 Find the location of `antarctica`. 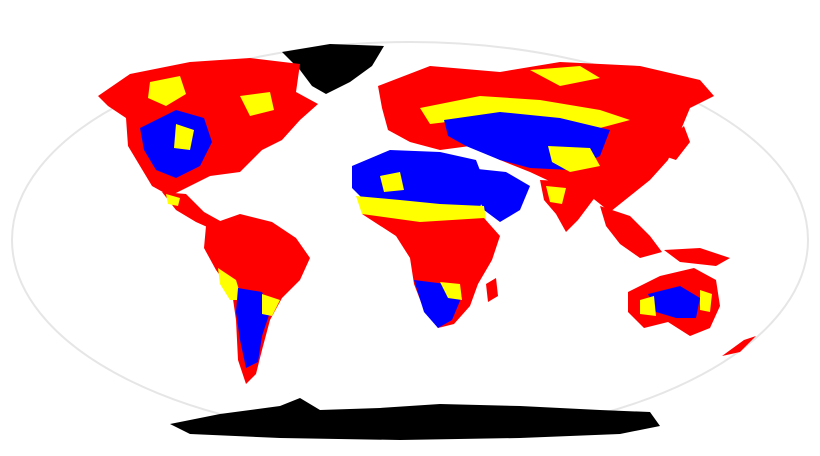

antarctica is located at coordinates (415, 419).